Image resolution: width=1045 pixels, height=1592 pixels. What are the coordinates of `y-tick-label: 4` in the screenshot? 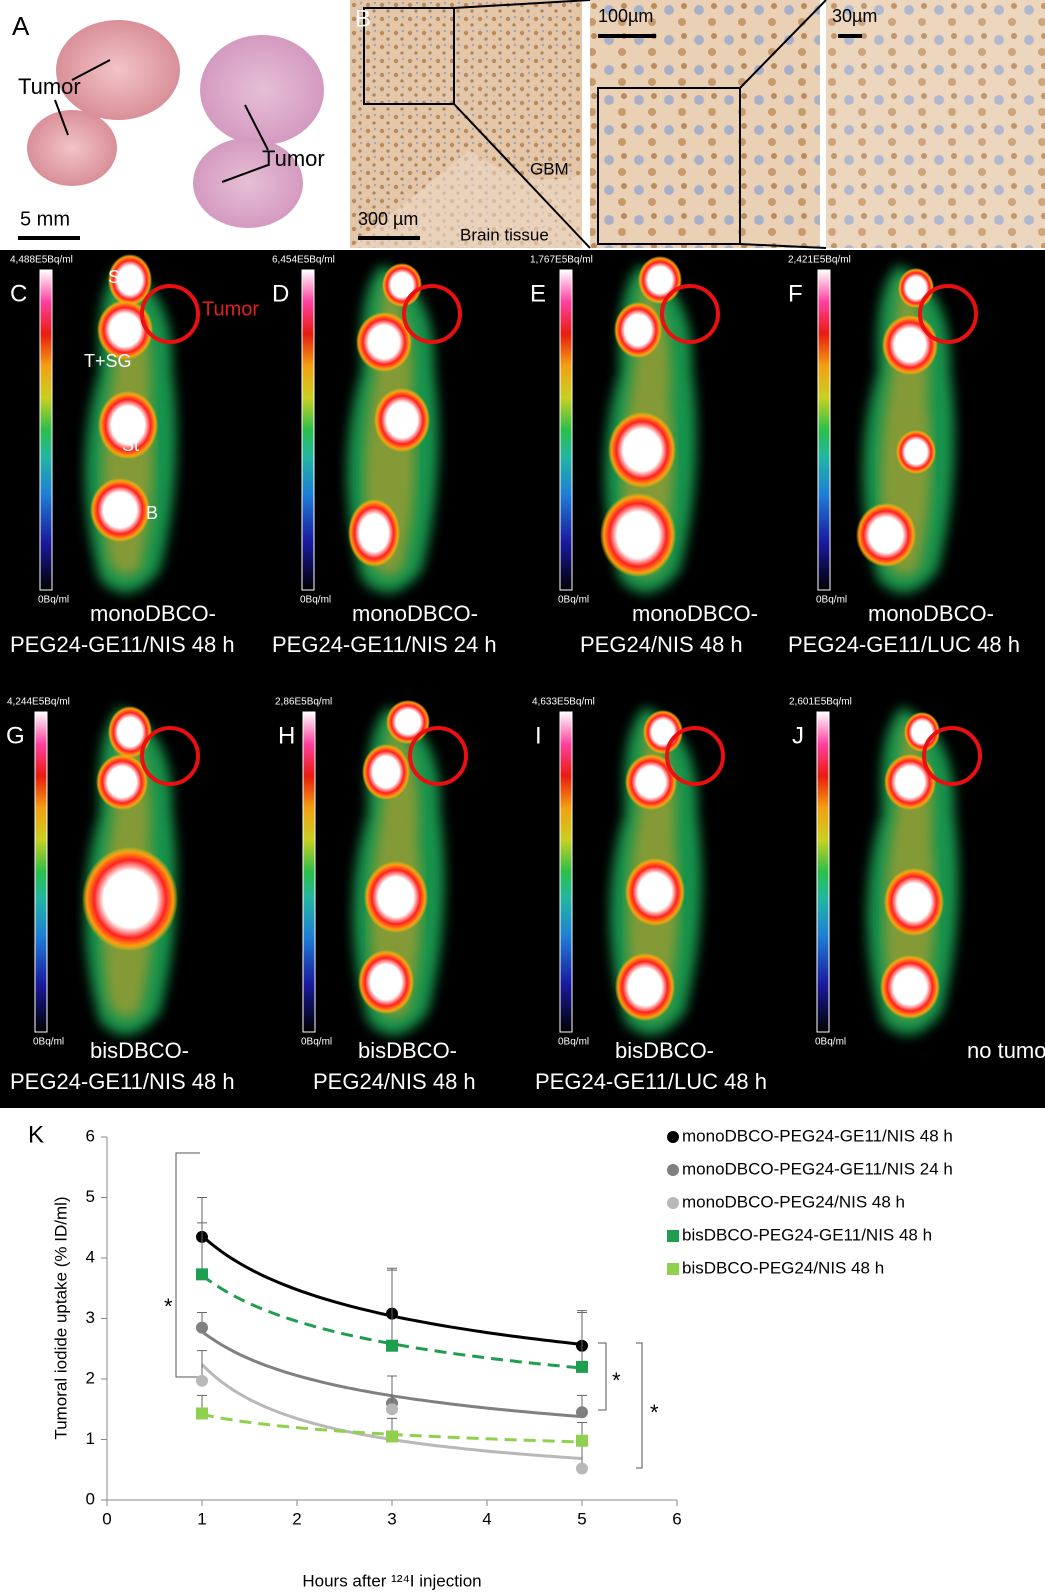 It's located at (90, 1256).